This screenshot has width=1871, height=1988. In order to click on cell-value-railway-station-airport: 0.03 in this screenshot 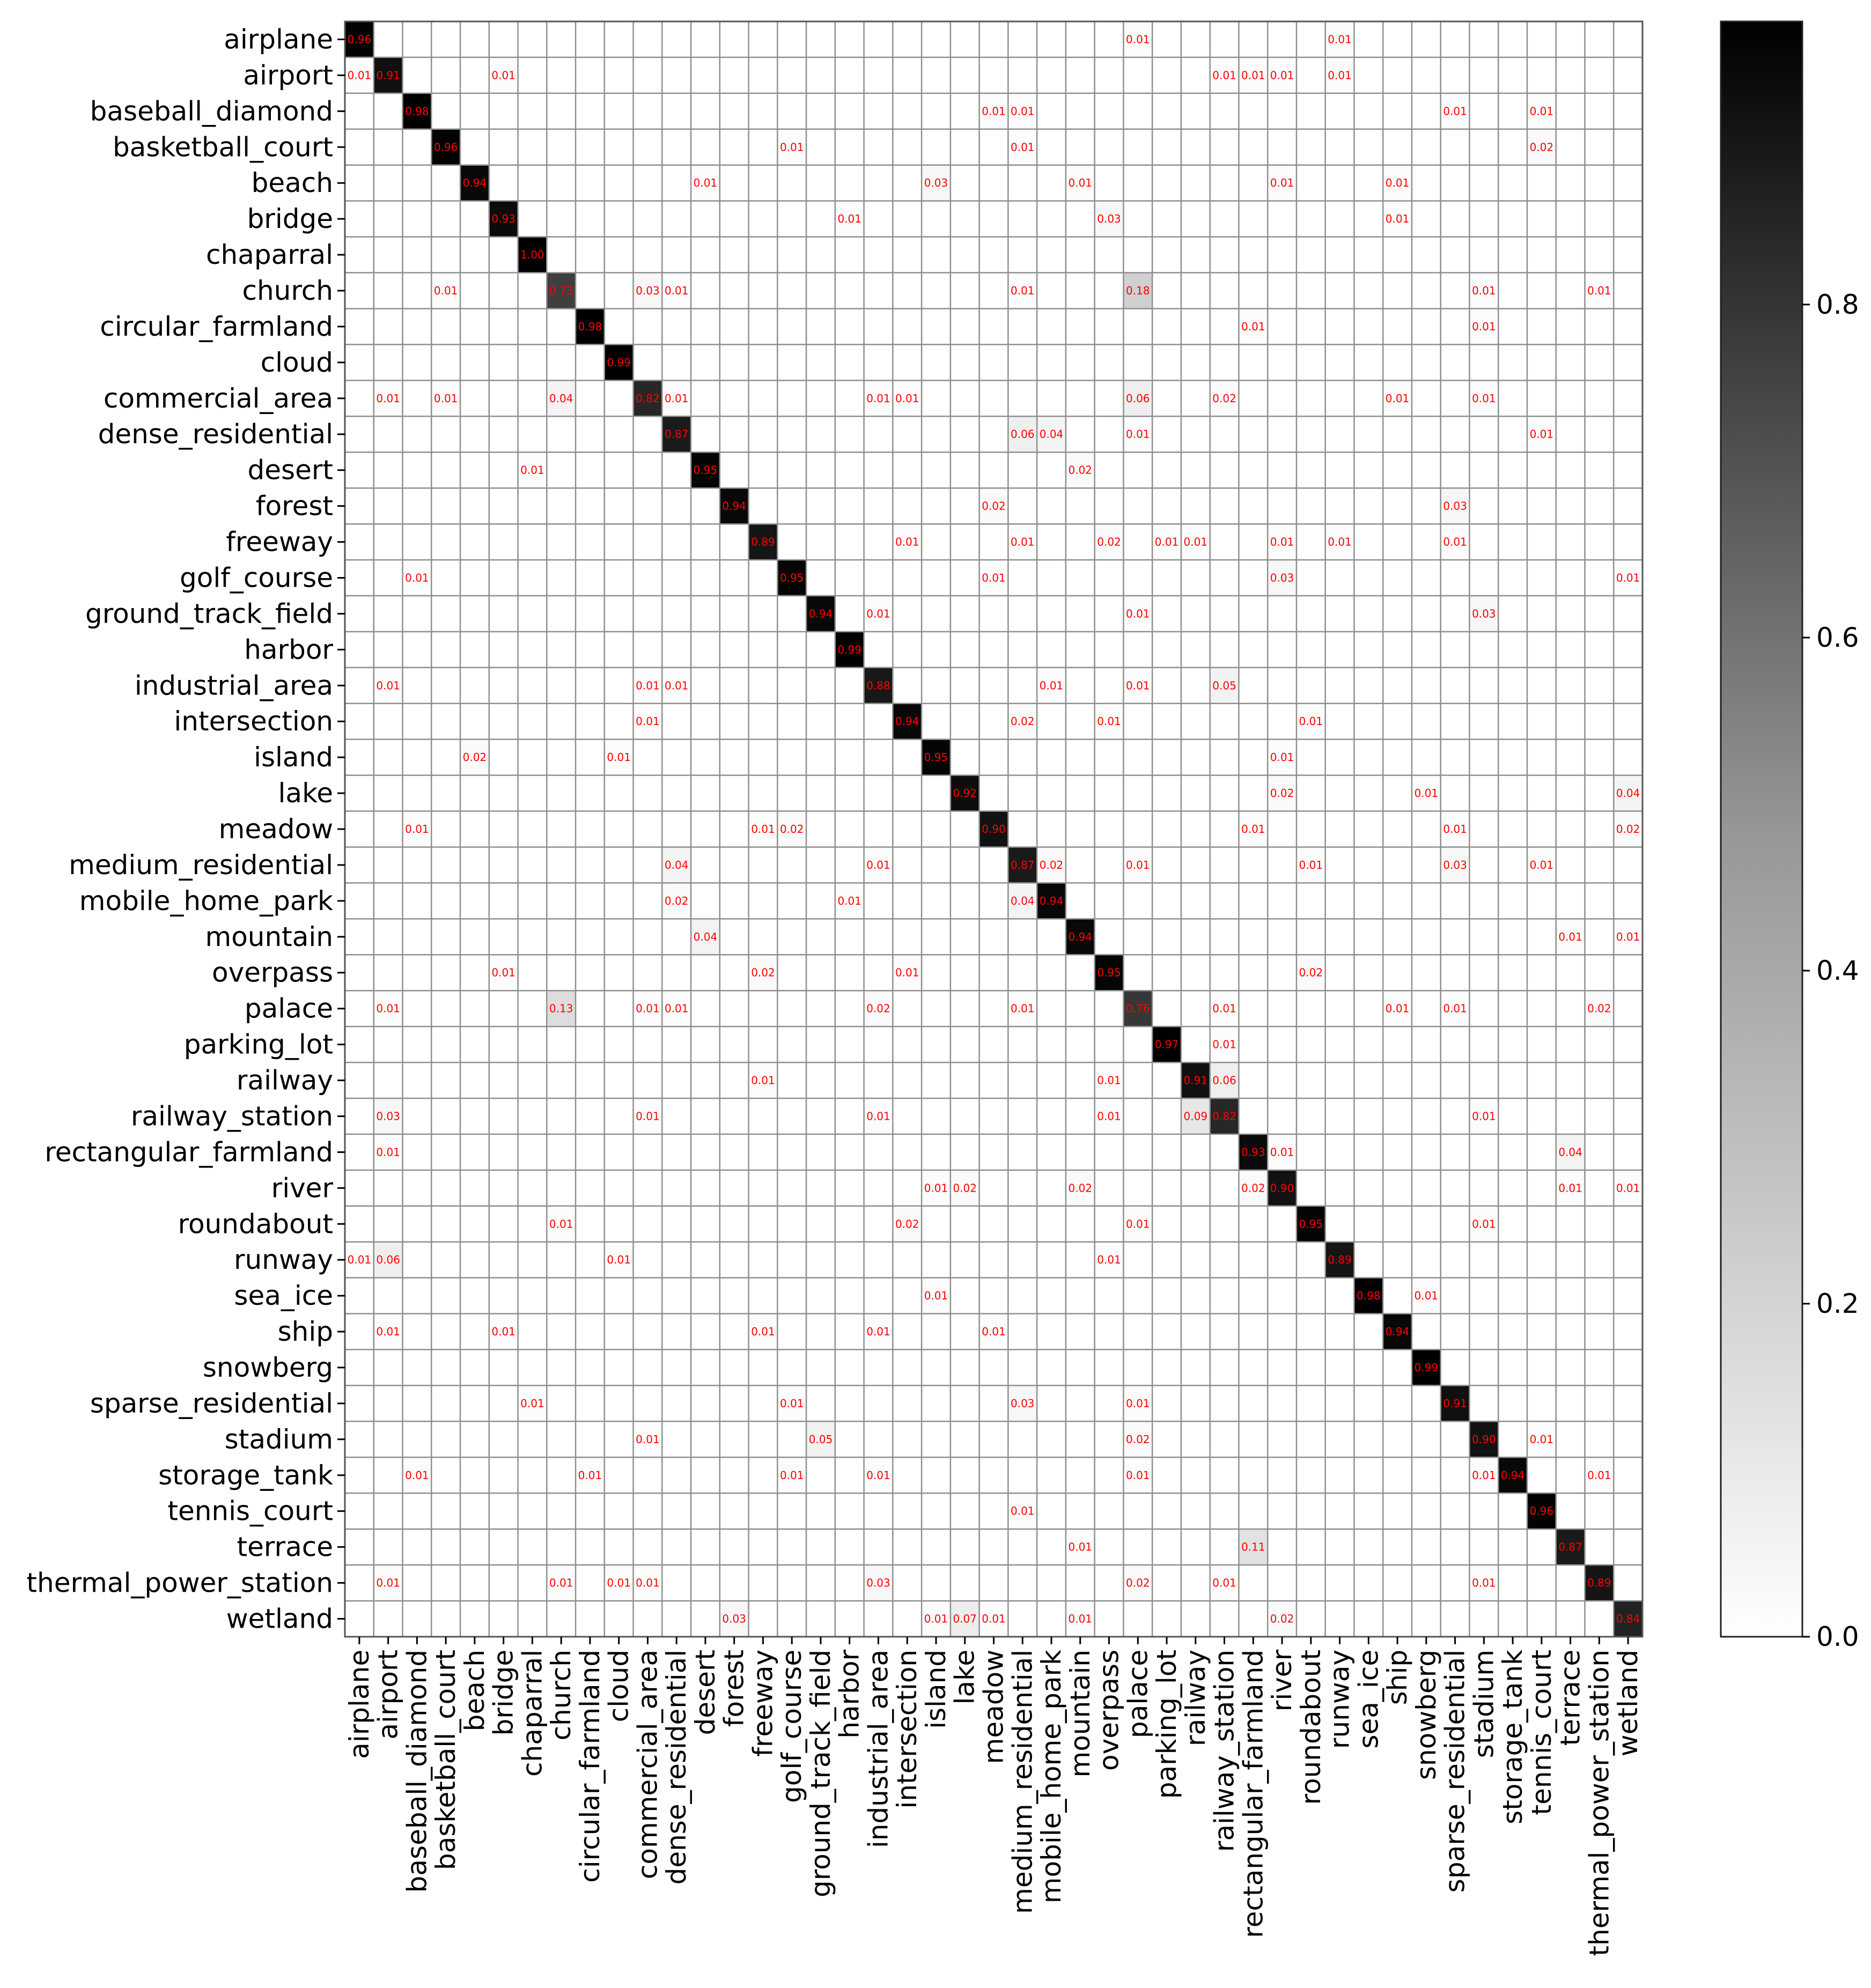, I will do `click(388, 1116)`.